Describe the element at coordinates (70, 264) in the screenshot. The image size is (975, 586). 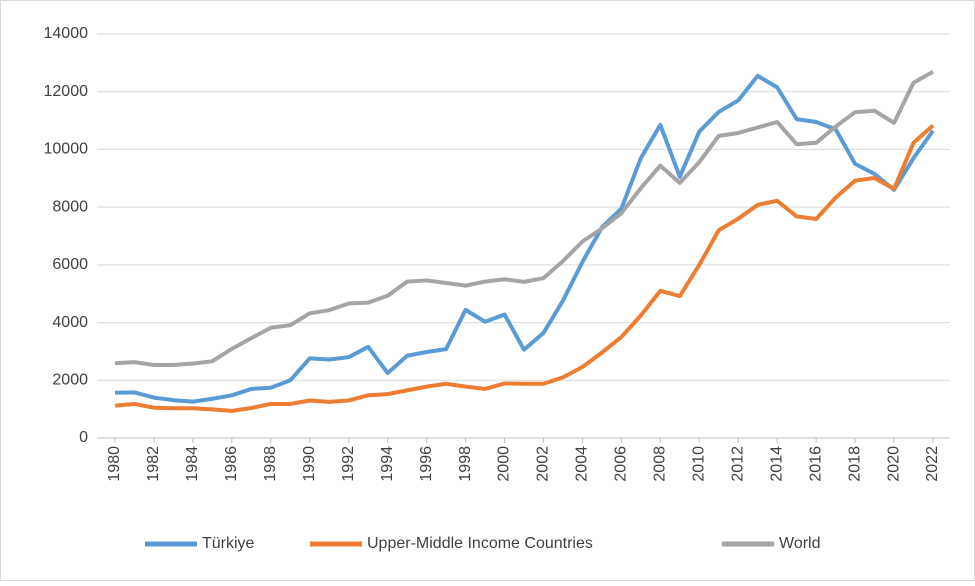
I see `y-tick-label: 6000` at that location.